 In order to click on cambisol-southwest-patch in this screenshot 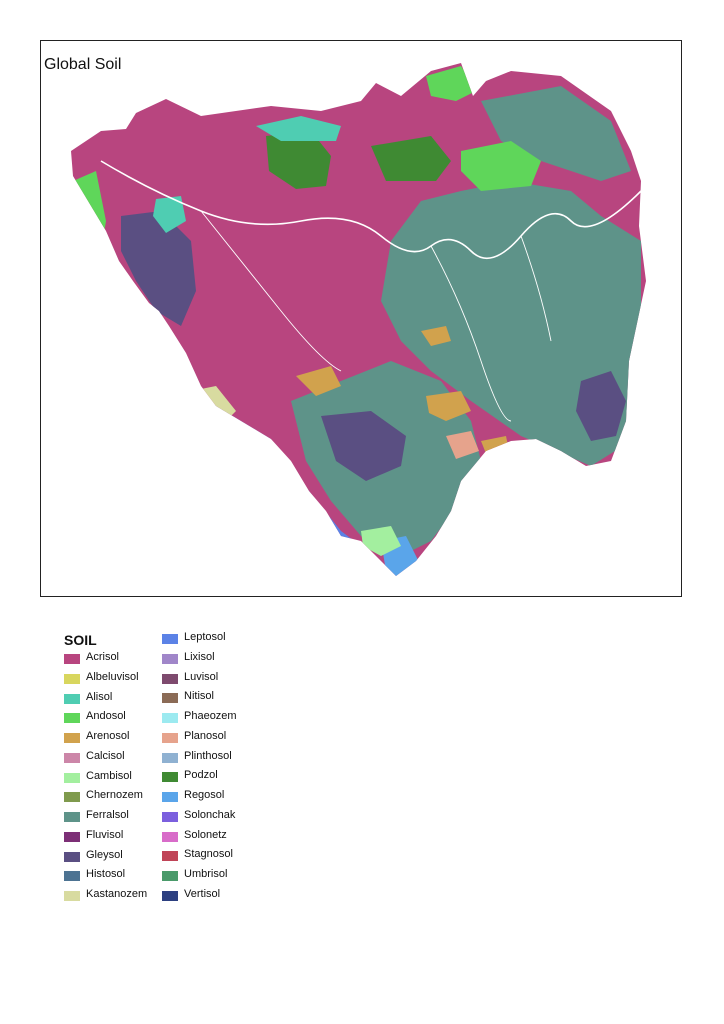, I will do `click(263, 466)`.